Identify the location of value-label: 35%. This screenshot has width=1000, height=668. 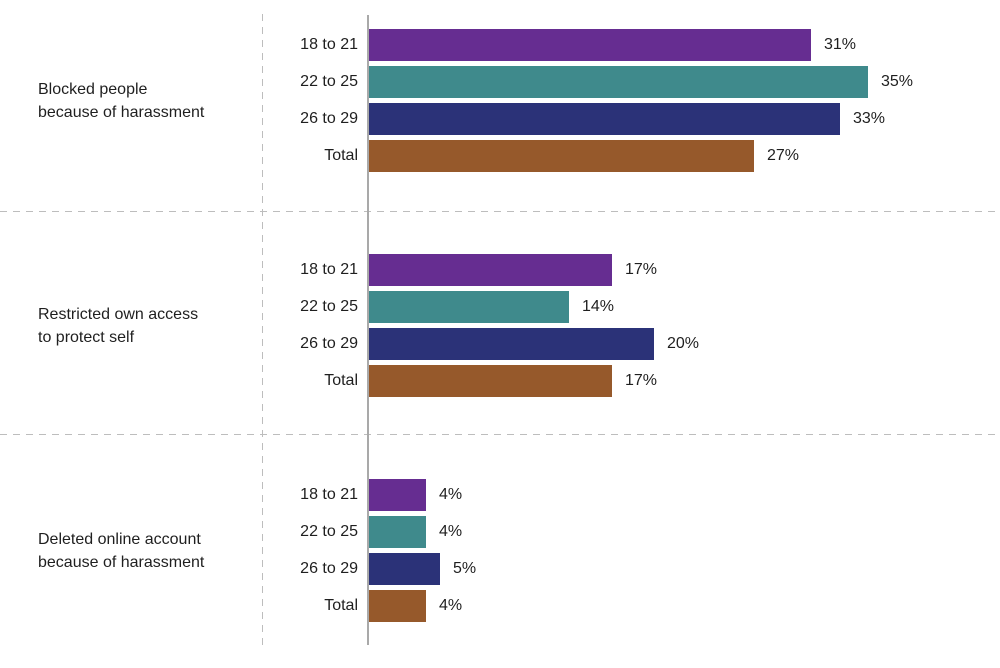
(897, 81).